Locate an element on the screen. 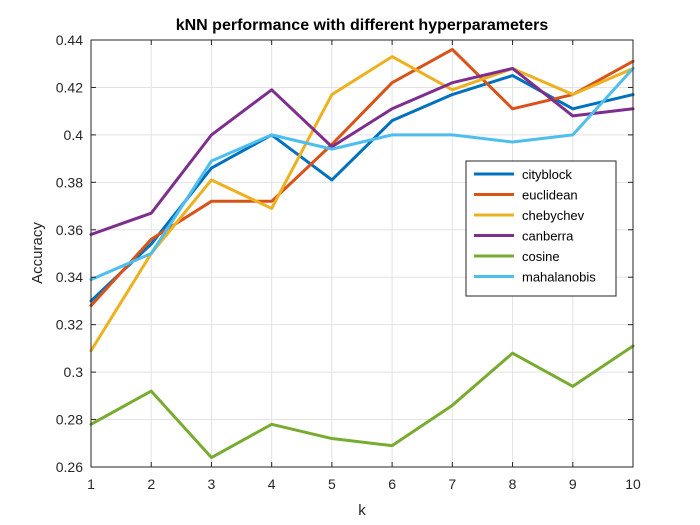 This screenshot has width=700, height=525. x-tick-label: 6 is located at coordinates (392, 484).